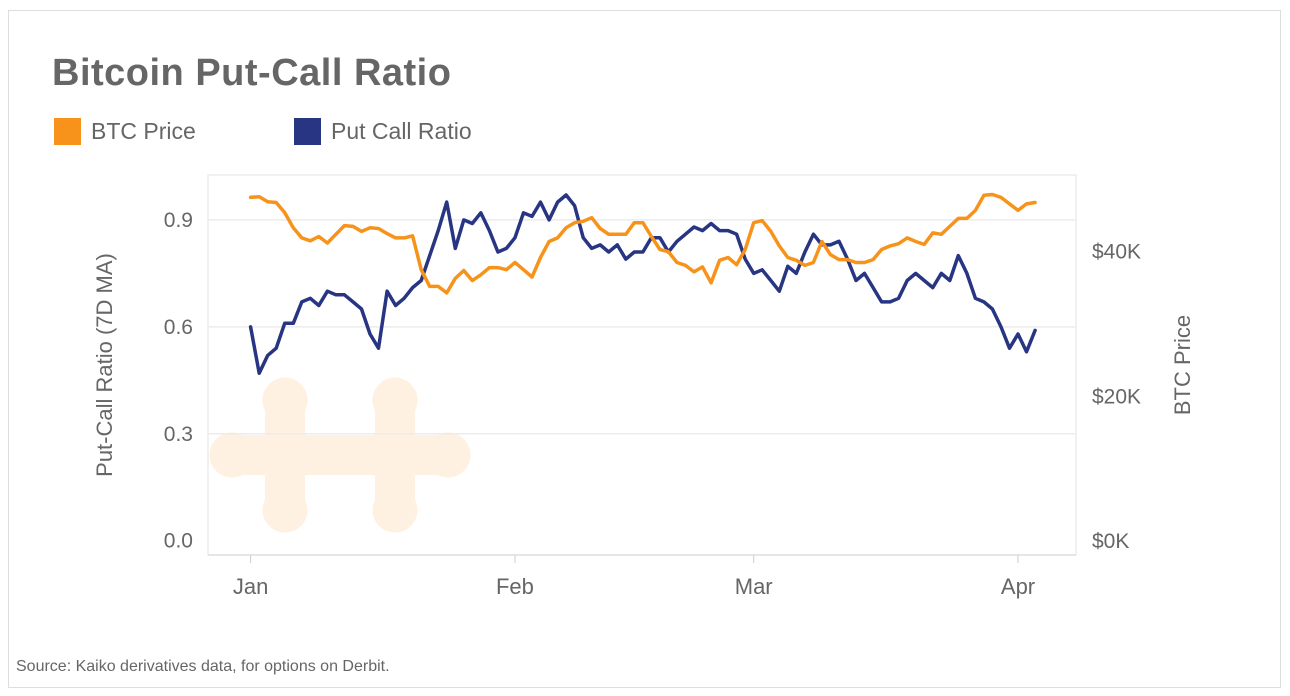 The image size is (1290, 696). I want to click on chart-title: Bitcoin Put-Call Ratio, so click(252, 73).